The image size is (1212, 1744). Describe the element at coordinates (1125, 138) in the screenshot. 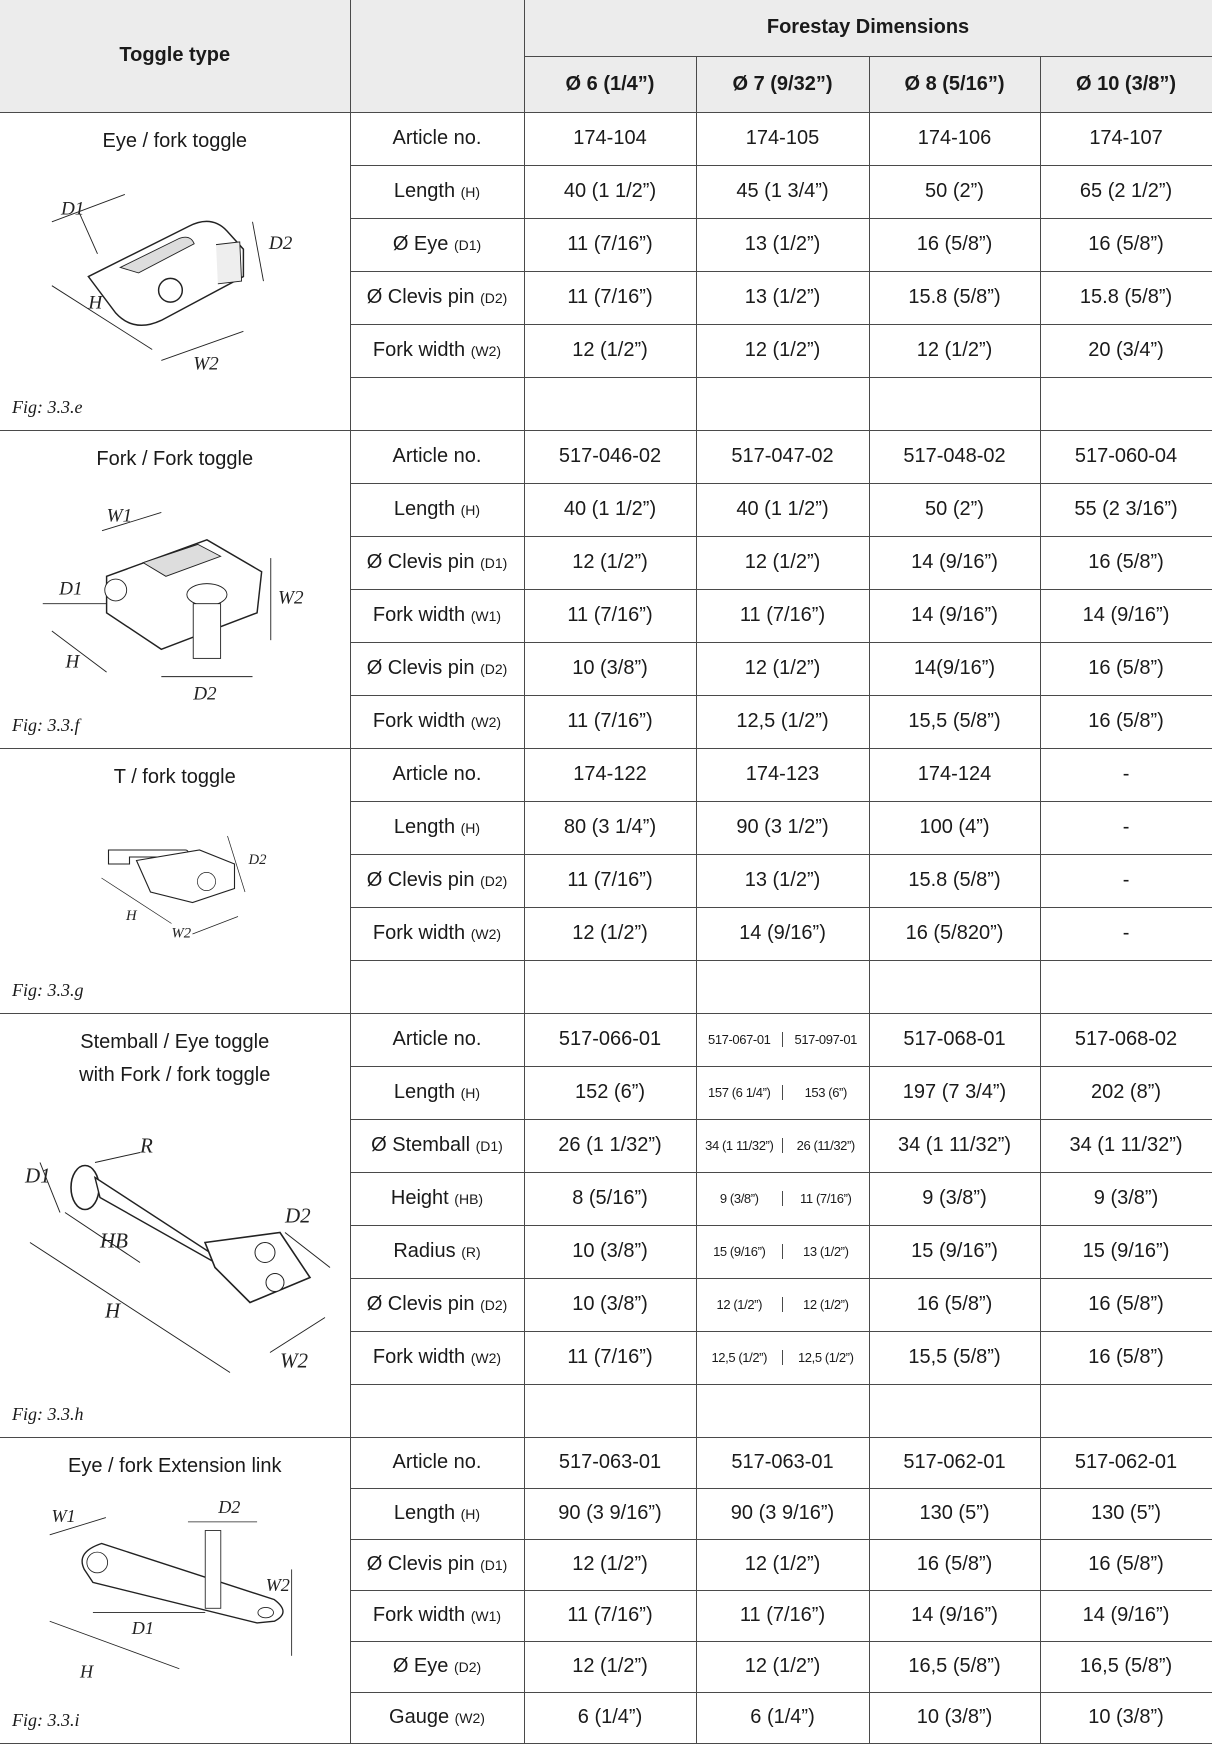

I see `value-cell: 174-107` at that location.